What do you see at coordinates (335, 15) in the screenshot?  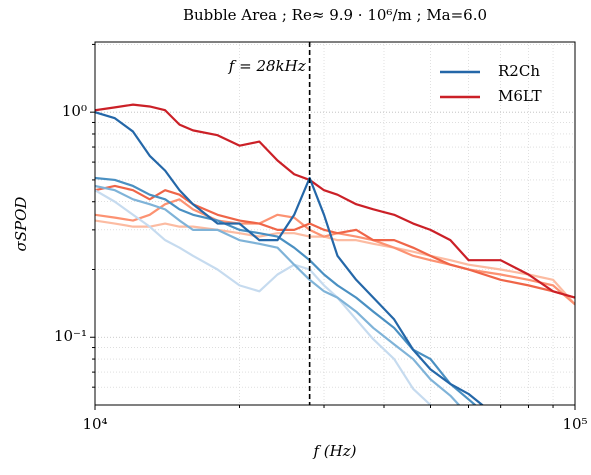 I see `chart-title: Bubble Area ; Re≈ 9.9 · 10⁶/m ; Ma=6.0` at bounding box center [335, 15].